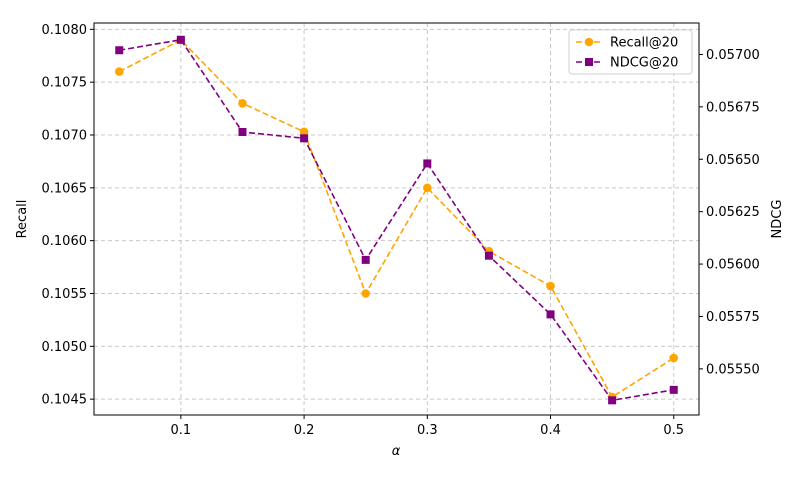 The width and height of the screenshot is (800, 490). What do you see at coordinates (733, 317) in the screenshot?
I see `y-right-tick-label: 0.05575` at bounding box center [733, 317].